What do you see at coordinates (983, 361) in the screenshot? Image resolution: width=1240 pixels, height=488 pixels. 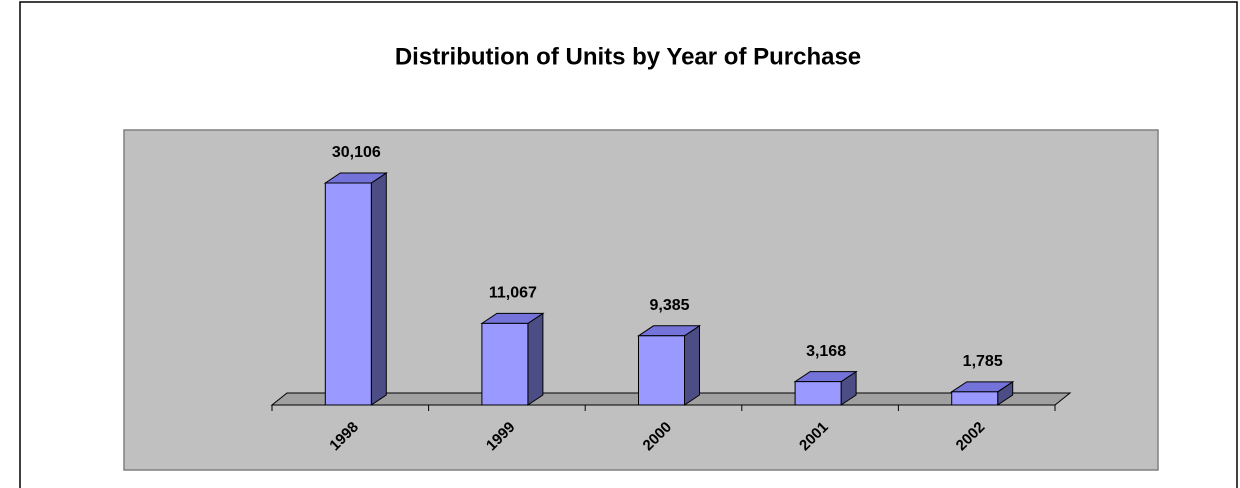 I see `data-label: 1,785` at bounding box center [983, 361].